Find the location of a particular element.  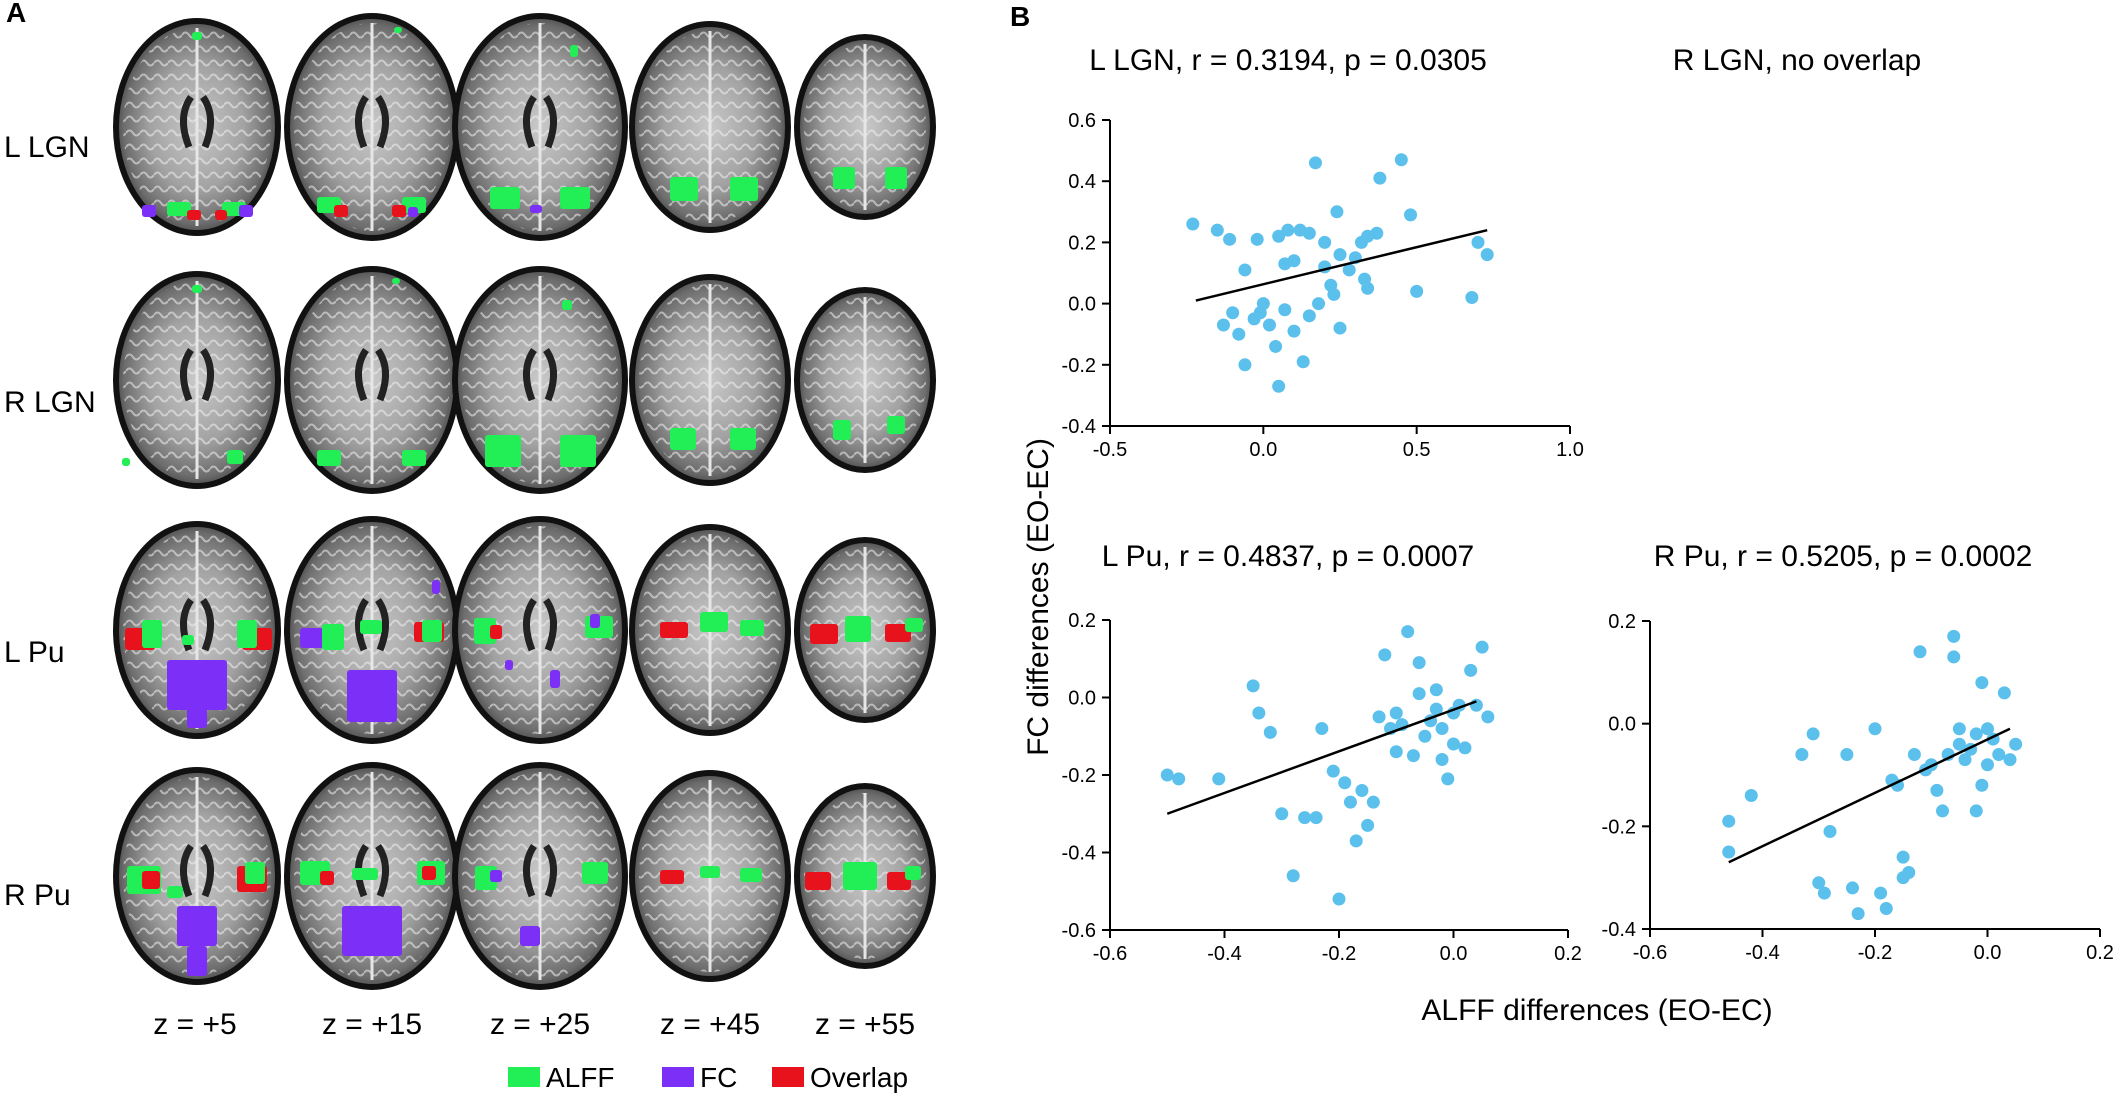

x-tick-label: -0.5 is located at coordinates (1110, 450).